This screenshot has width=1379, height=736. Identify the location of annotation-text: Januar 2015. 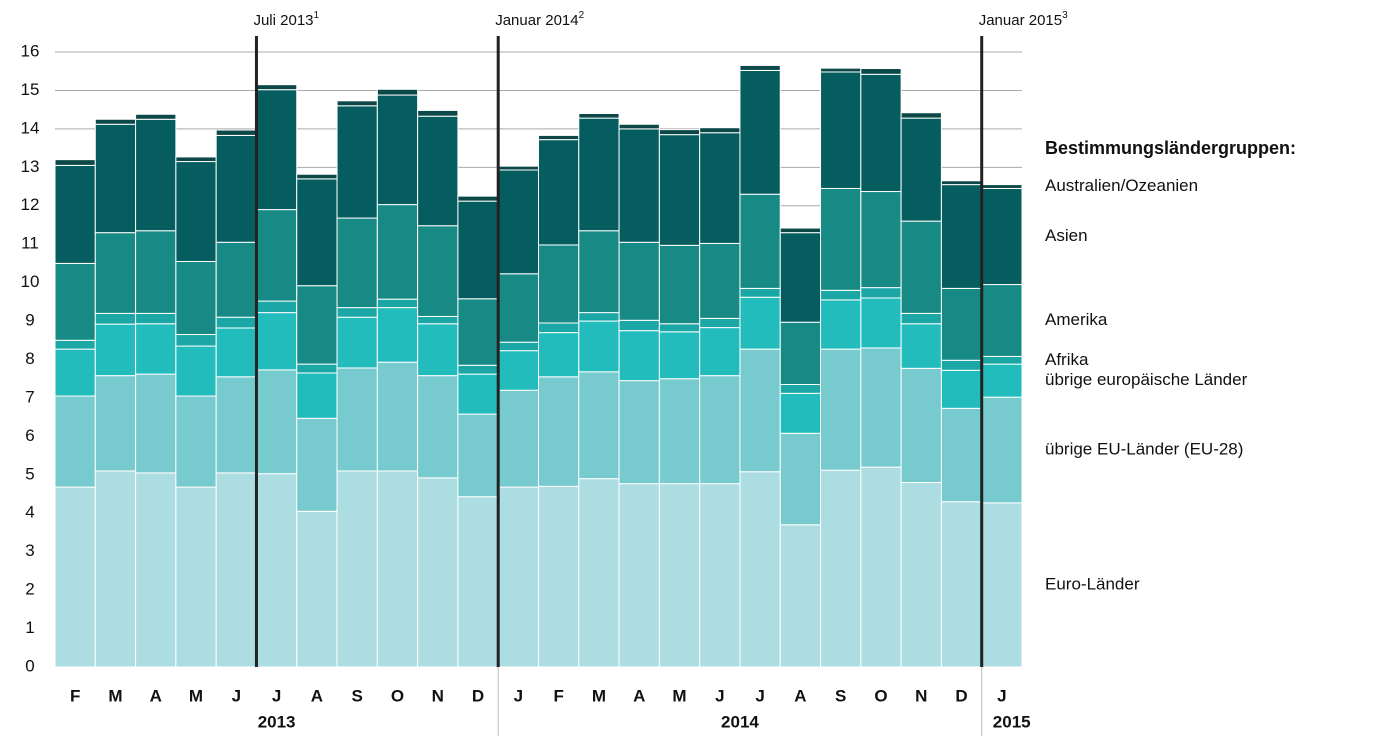
(1020, 20).